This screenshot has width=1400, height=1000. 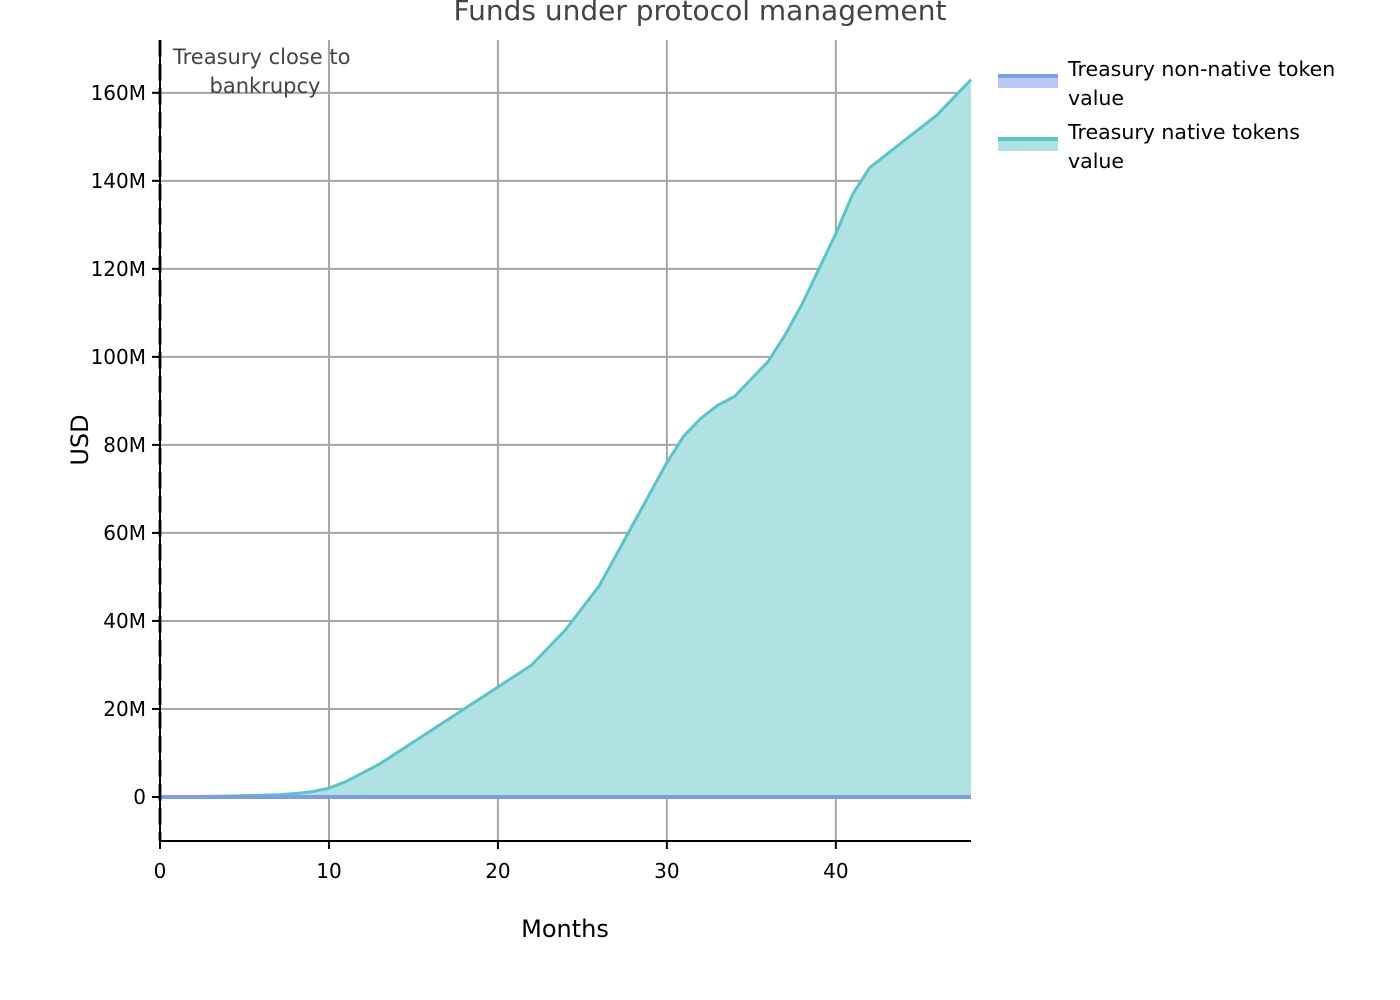 I want to click on x-axis-label: Months, so click(x=565, y=929).